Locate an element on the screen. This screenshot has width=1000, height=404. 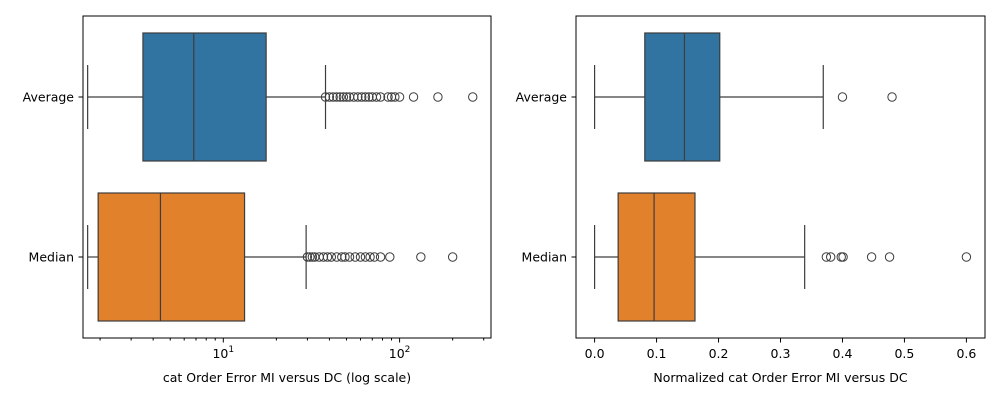
x-tick-label: 0.2 is located at coordinates (719, 353).